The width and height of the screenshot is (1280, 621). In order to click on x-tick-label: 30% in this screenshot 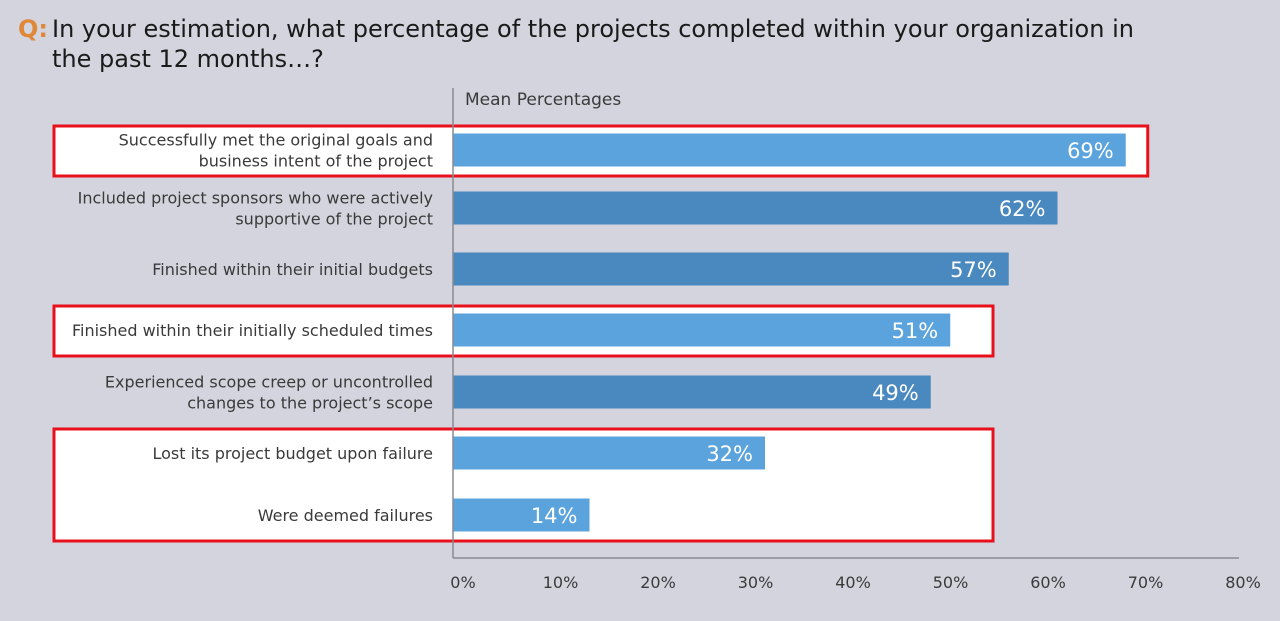, I will do `click(756, 582)`.